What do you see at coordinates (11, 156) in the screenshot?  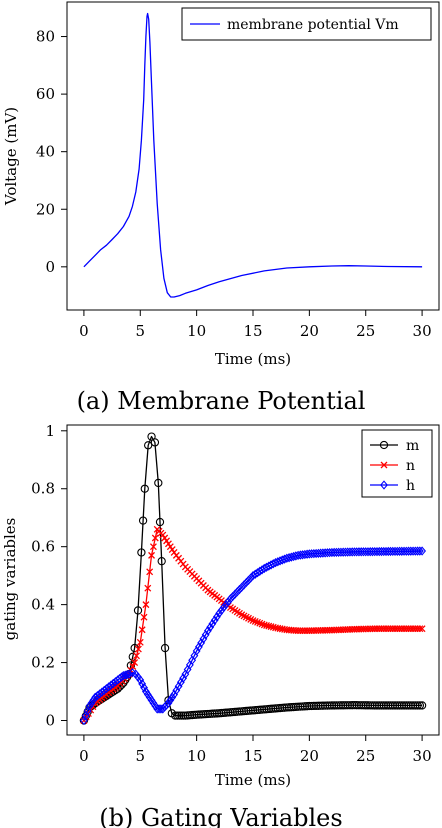 I see `y-axis-title: Voltage (mV)` at bounding box center [11, 156].